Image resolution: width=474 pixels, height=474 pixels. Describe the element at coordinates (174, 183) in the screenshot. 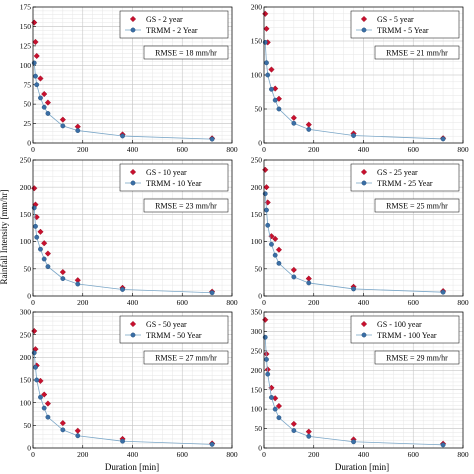

I see `legend-label: TRMM - 10 Year` at that location.